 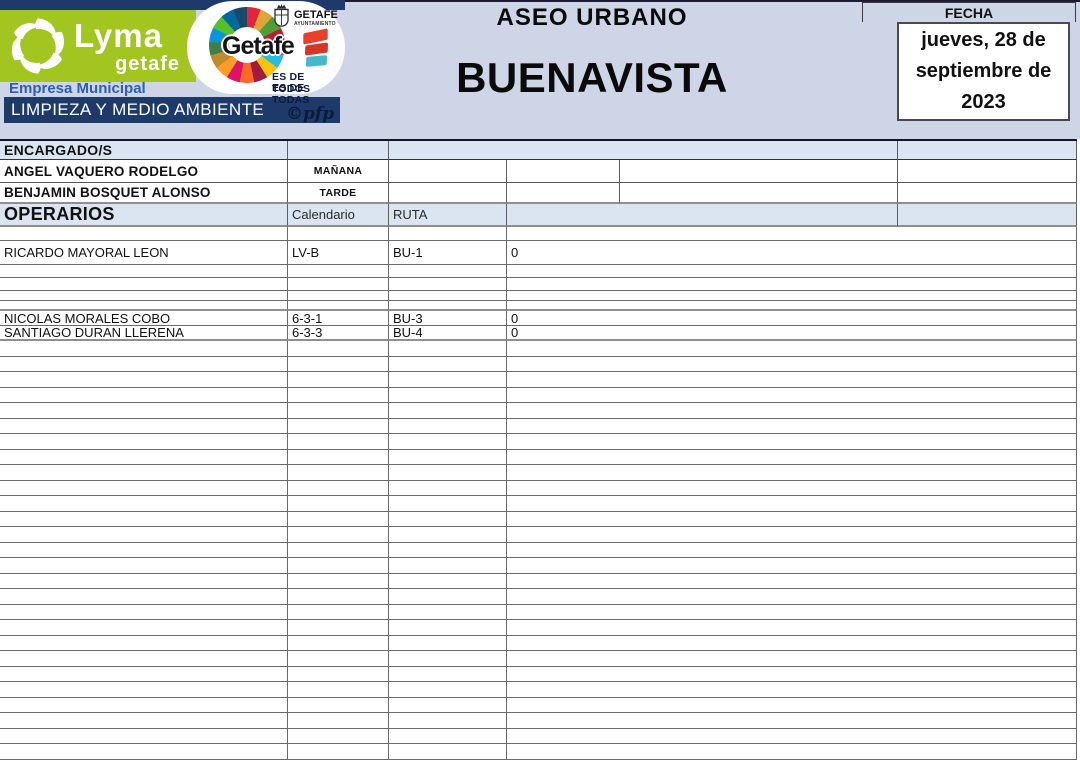 What do you see at coordinates (144, 318) in the screenshot?
I see `operario-name-cell: NICOLAS MORALES COBO` at bounding box center [144, 318].